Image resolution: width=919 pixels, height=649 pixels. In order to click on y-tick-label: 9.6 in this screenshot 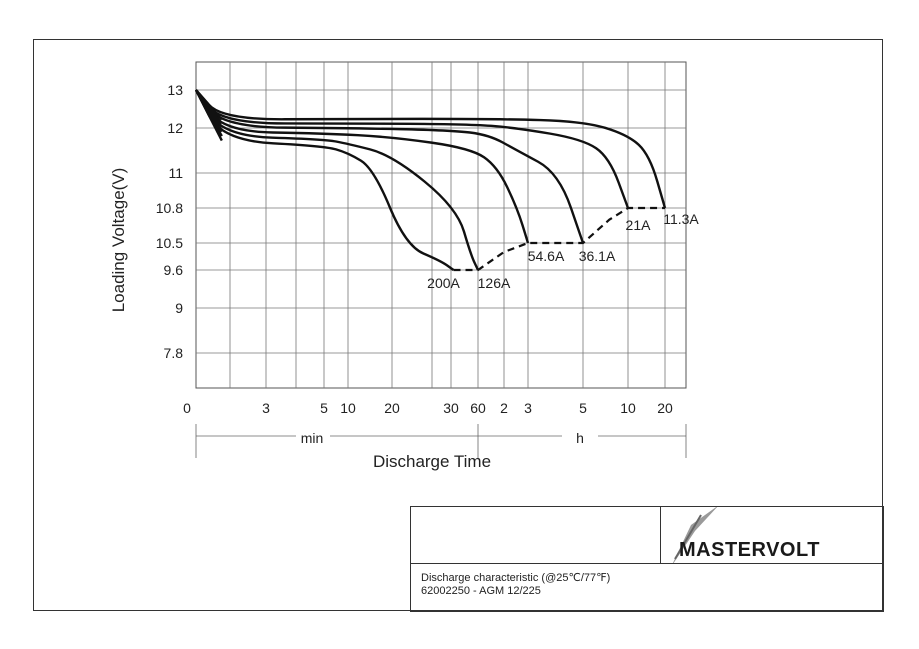, I will do `click(174, 270)`.